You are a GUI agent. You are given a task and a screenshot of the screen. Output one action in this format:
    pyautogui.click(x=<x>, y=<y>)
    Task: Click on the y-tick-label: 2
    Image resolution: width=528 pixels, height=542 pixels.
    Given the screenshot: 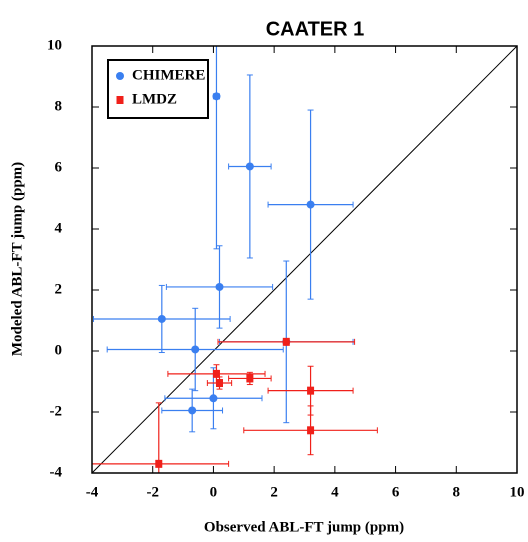 What is the action you would take?
    pyautogui.click(x=59, y=289)
    